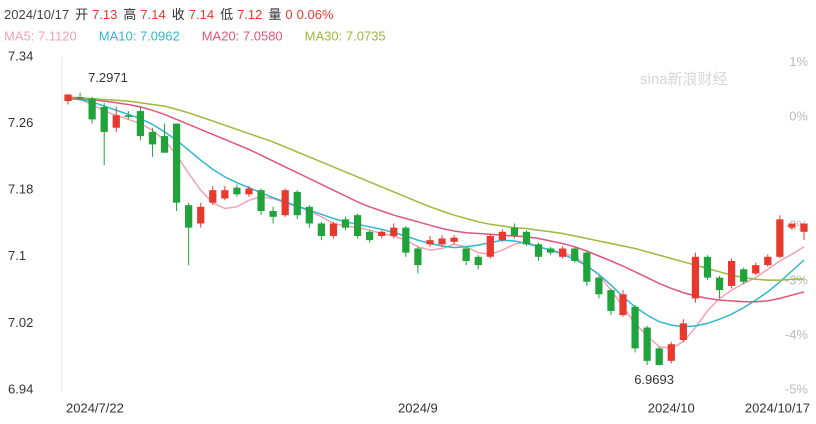  I want to click on header-label: 收, so click(178, 14).